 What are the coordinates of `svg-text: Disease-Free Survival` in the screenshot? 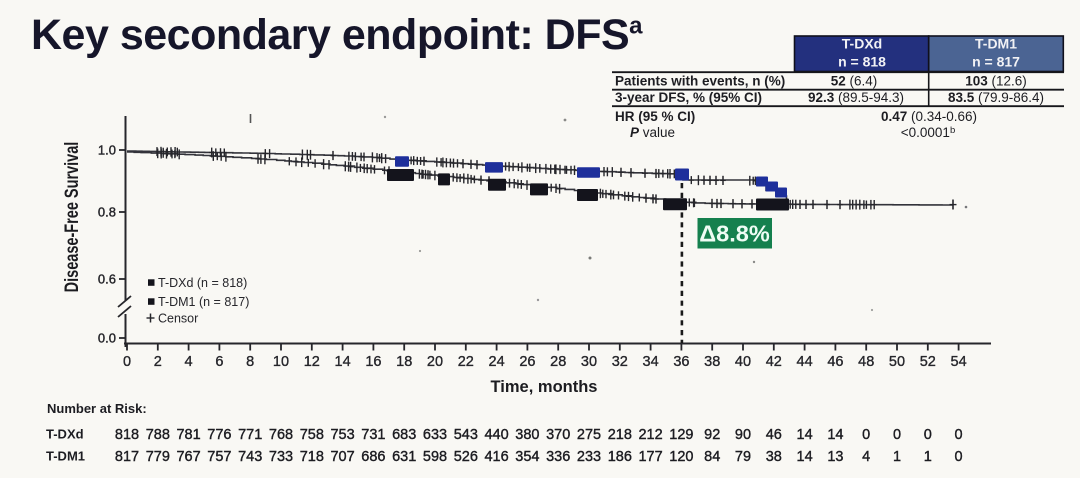 It's located at (71, 217).